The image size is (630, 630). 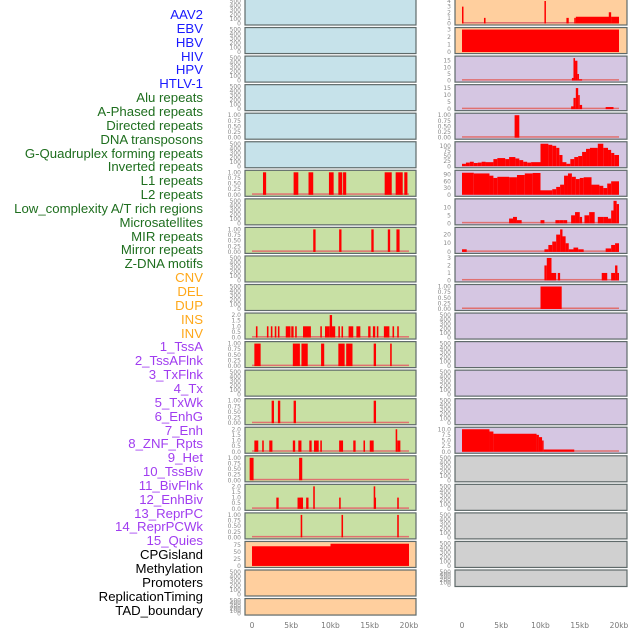 What do you see at coordinates (163, 264) in the screenshot?
I see `track-label: Z-DNA motifs` at bounding box center [163, 264].